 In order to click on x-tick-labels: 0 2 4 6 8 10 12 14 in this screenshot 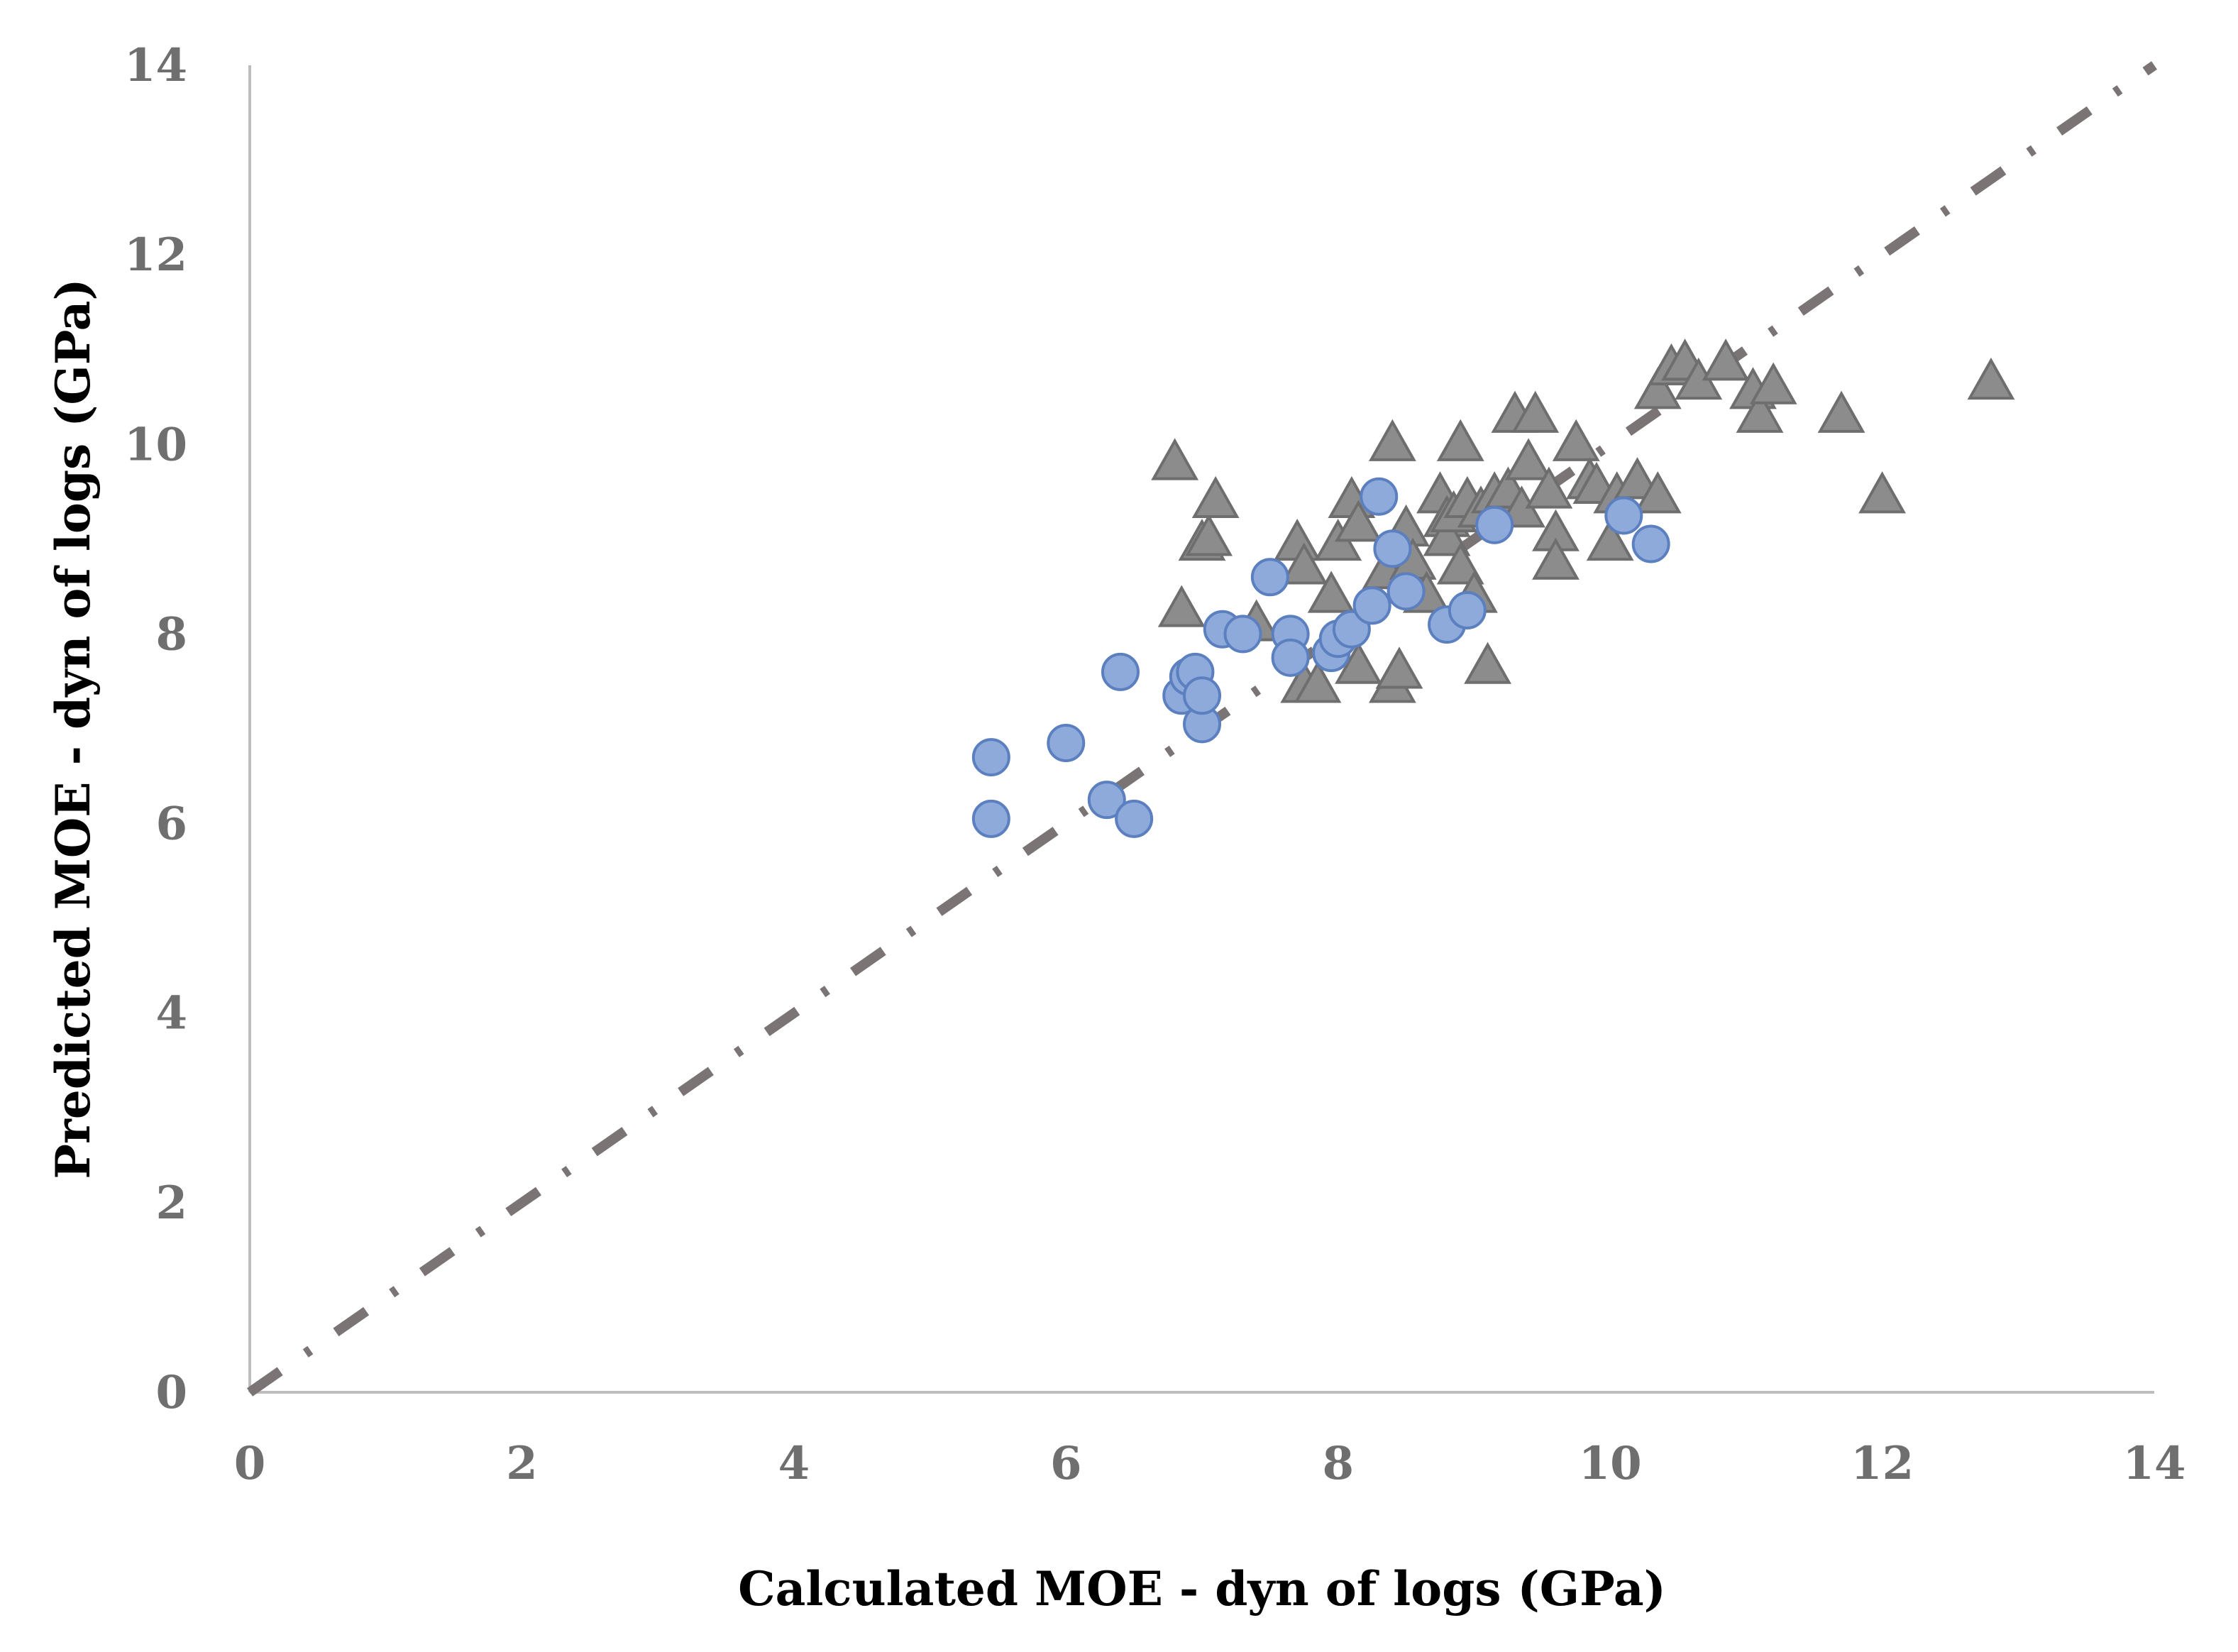, I will do `click(1210, 1464)`.